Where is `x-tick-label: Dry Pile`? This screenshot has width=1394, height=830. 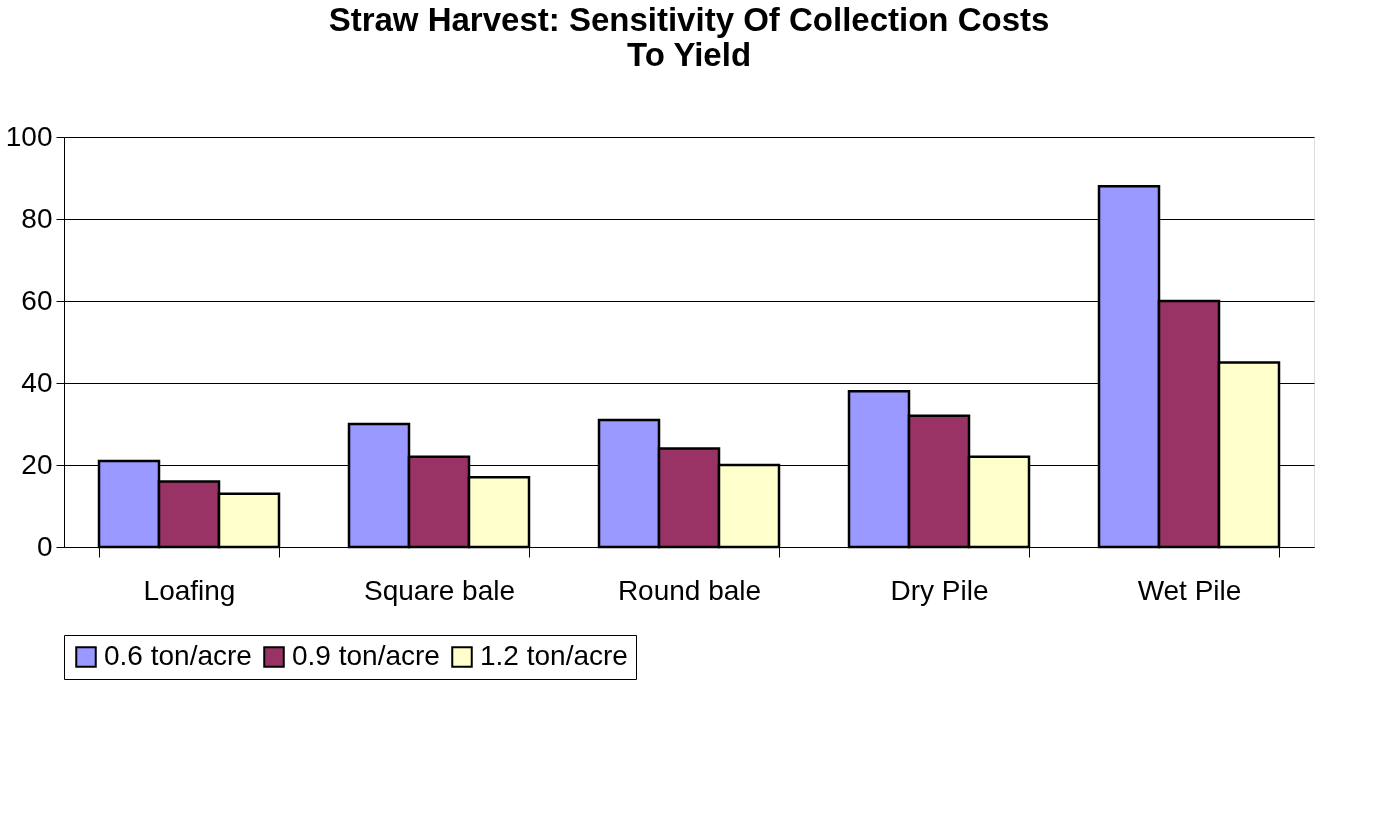
x-tick-label: Dry Pile is located at coordinates (939, 590).